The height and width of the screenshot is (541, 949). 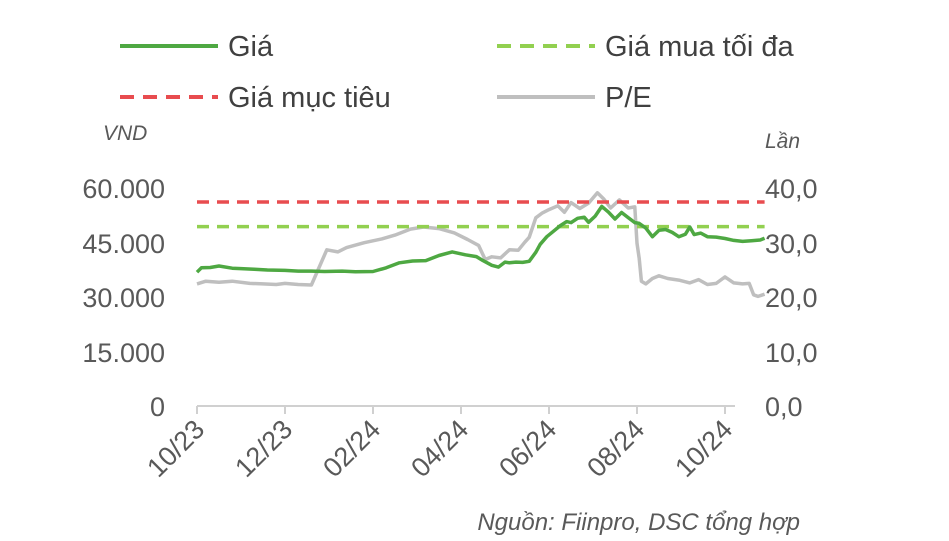 What do you see at coordinates (699, 47) in the screenshot?
I see `legend-label-gia-mua-toi-da: Giá mua tối đa` at bounding box center [699, 47].